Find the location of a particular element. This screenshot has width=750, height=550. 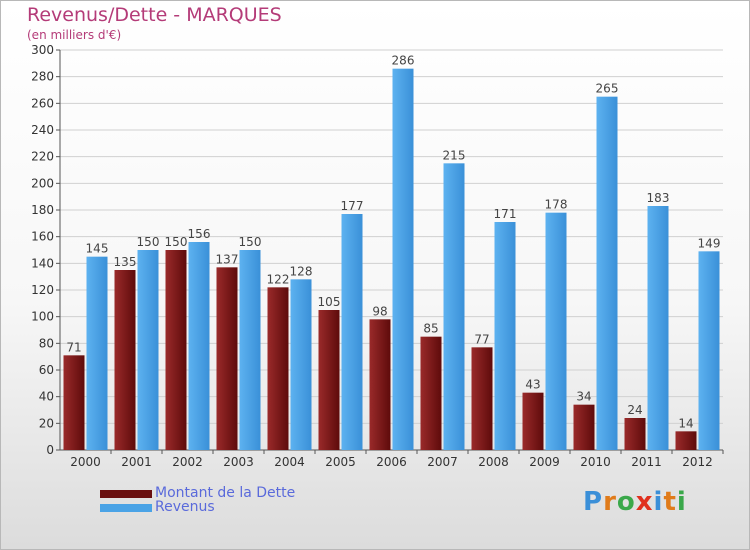

x-tick-label: 2008 is located at coordinates (493, 462).